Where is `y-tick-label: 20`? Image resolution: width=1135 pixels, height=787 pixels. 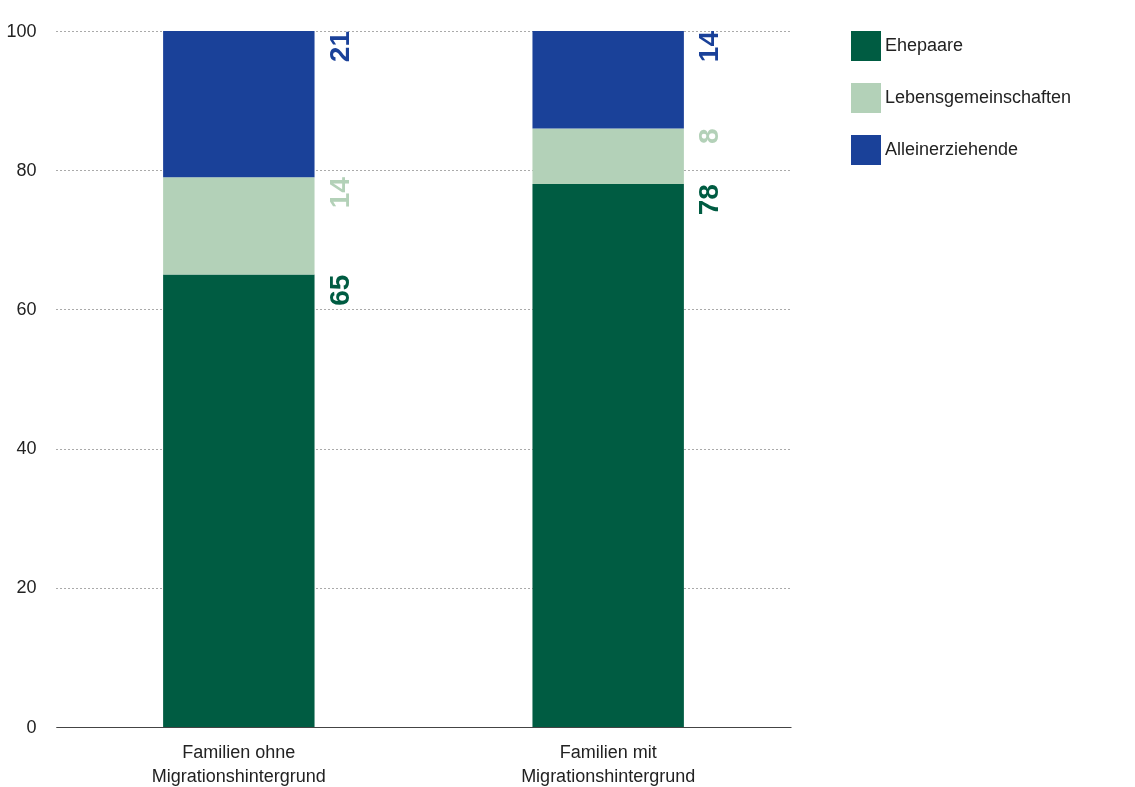 y-tick-label: 20 is located at coordinates (26, 587).